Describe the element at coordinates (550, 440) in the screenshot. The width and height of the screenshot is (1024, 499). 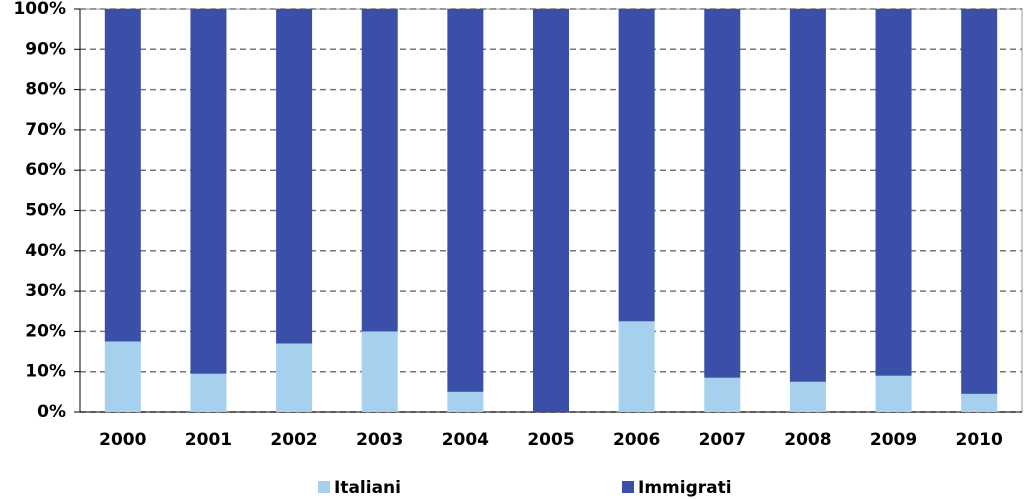
I see `x-tick-label: 2005` at that location.